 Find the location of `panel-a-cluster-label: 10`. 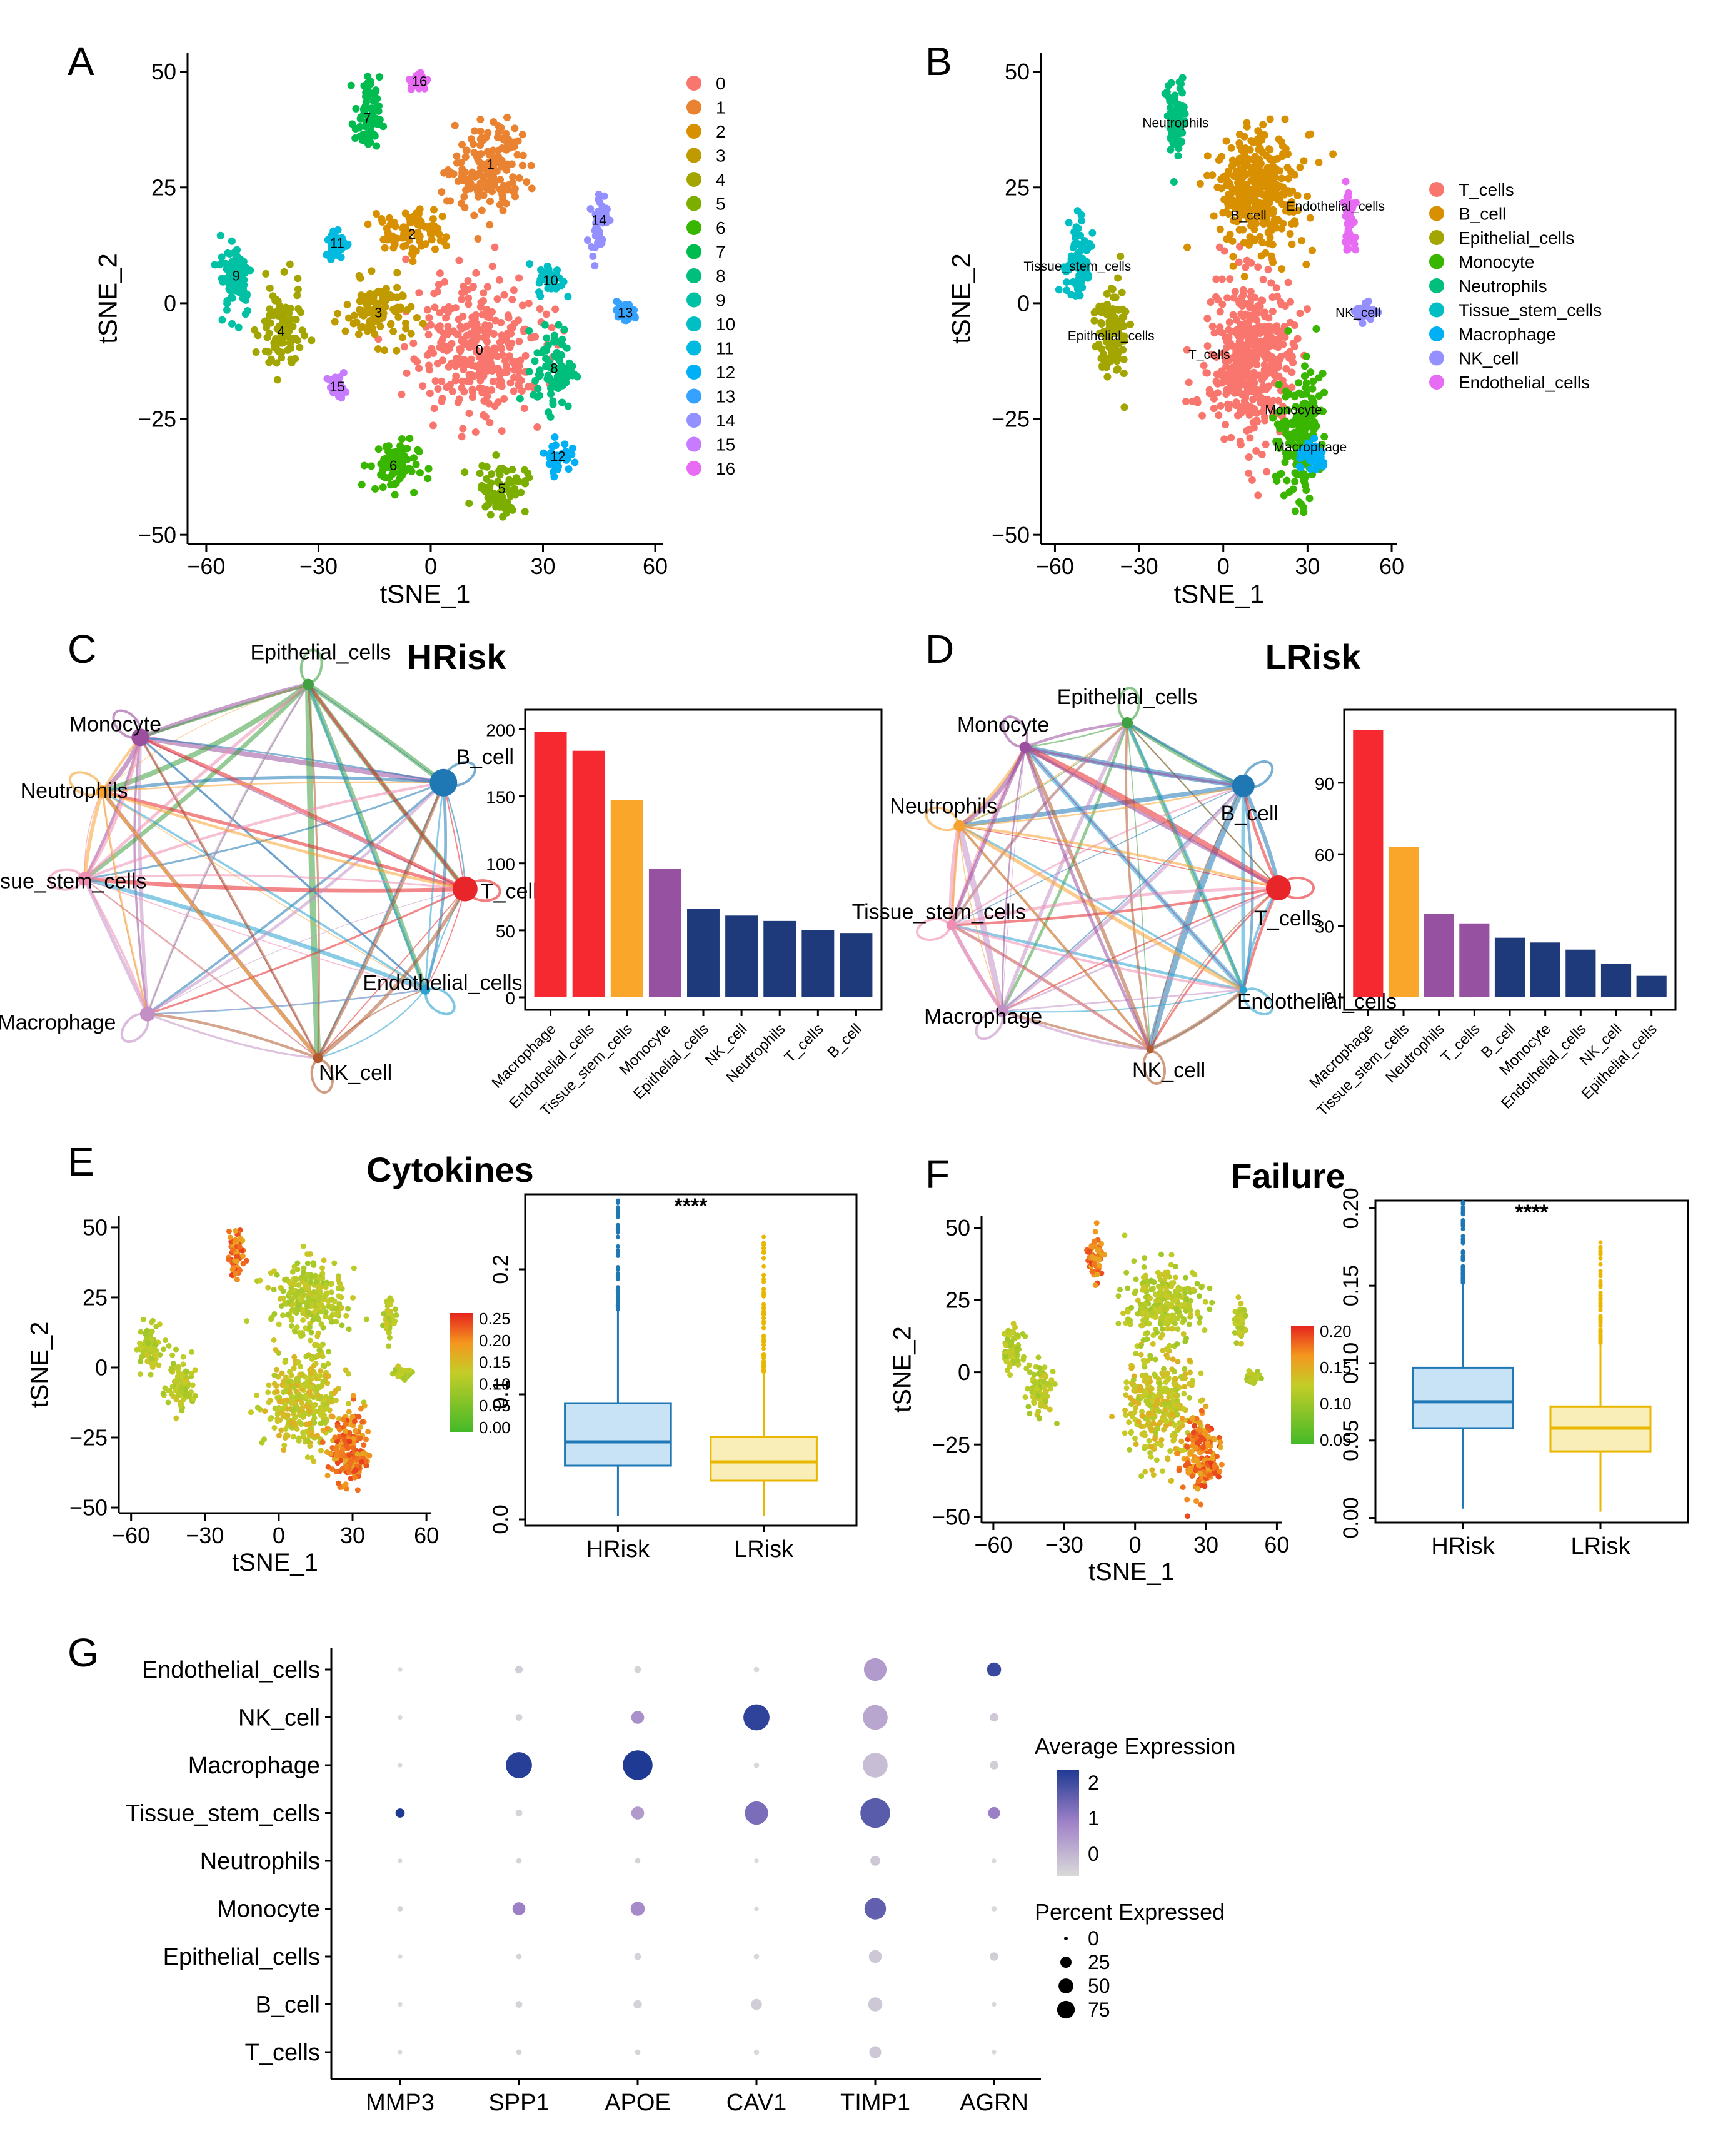

panel-a-cluster-label: 10 is located at coordinates (550, 280).